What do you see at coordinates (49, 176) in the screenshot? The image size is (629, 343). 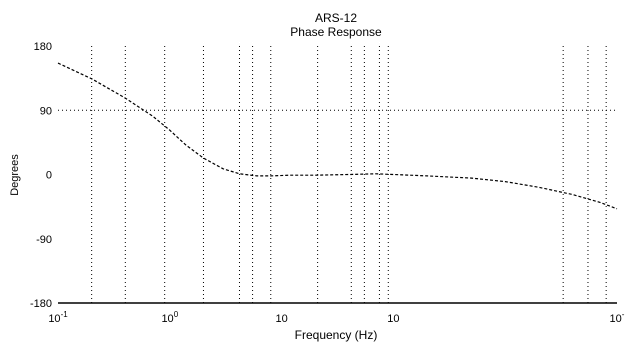 I see `y-tick-label-2: 0` at bounding box center [49, 176].